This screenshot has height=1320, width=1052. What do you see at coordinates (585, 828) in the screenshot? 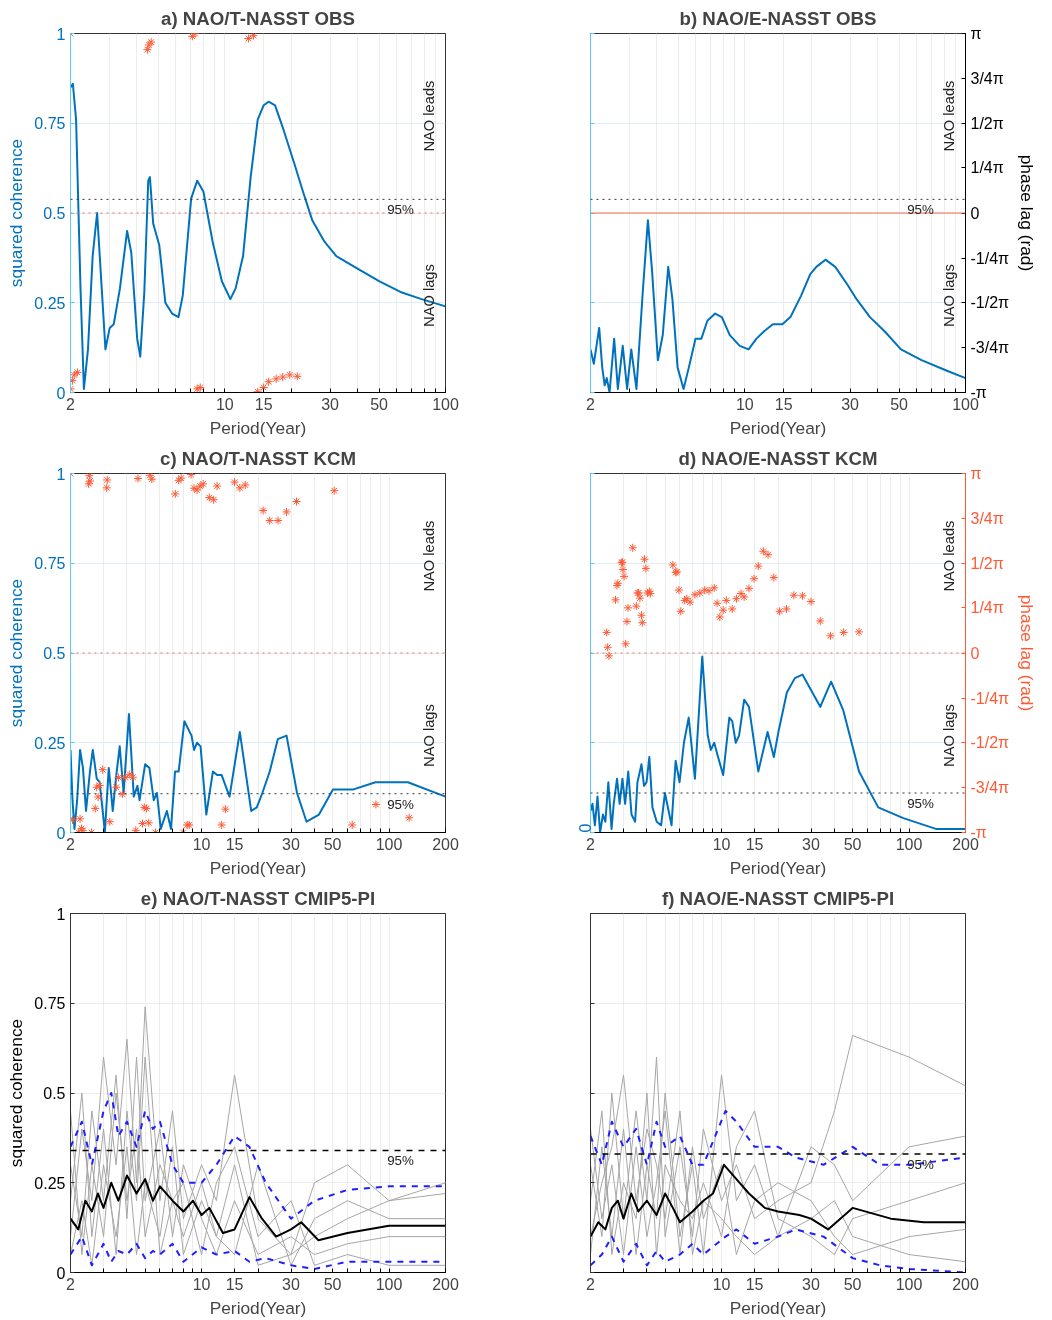
I see `annotation: 0` at bounding box center [585, 828].